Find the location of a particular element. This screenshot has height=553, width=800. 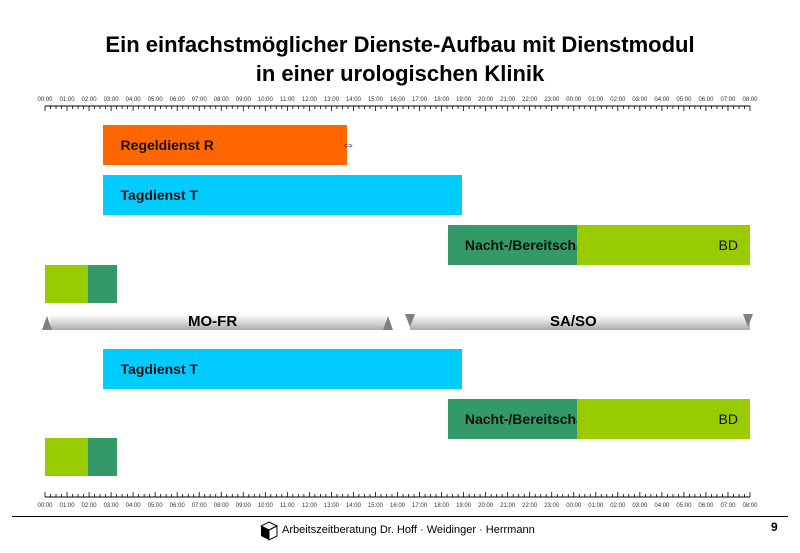

page-title-line2: in einer urologischen Klinik is located at coordinates (400, 73).